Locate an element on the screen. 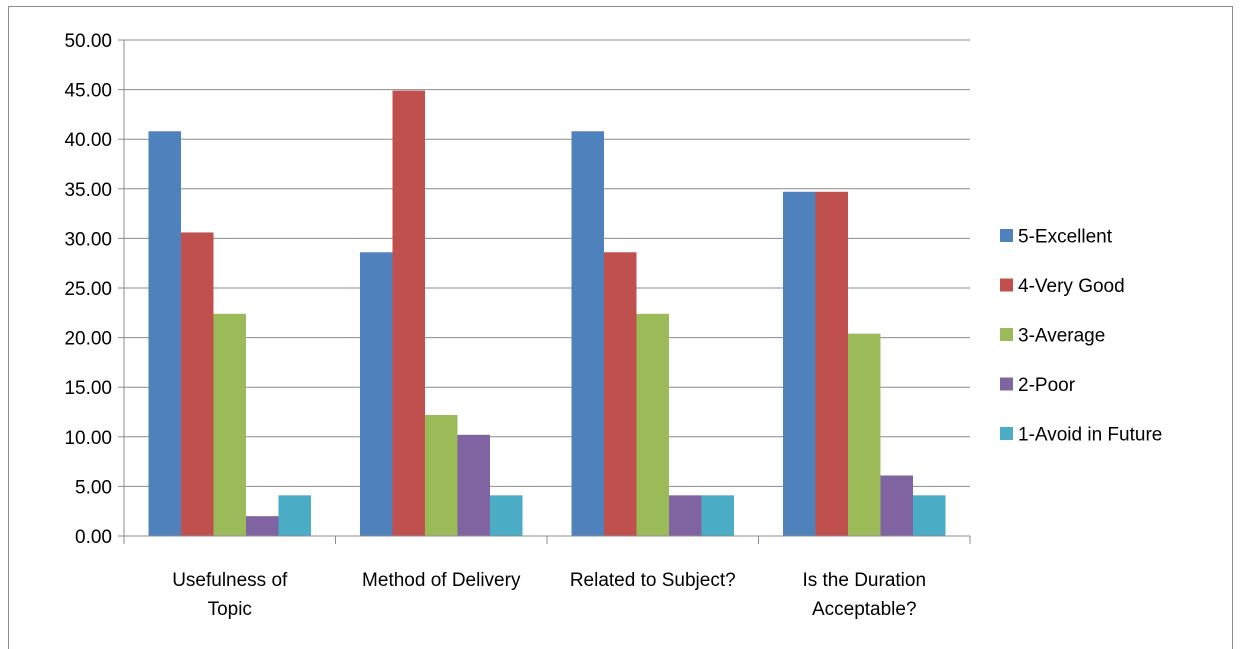 Image resolution: width=1243 pixels, height=649 pixels. legend-label: 5-Excellent is located at coordinates (1065, 237).